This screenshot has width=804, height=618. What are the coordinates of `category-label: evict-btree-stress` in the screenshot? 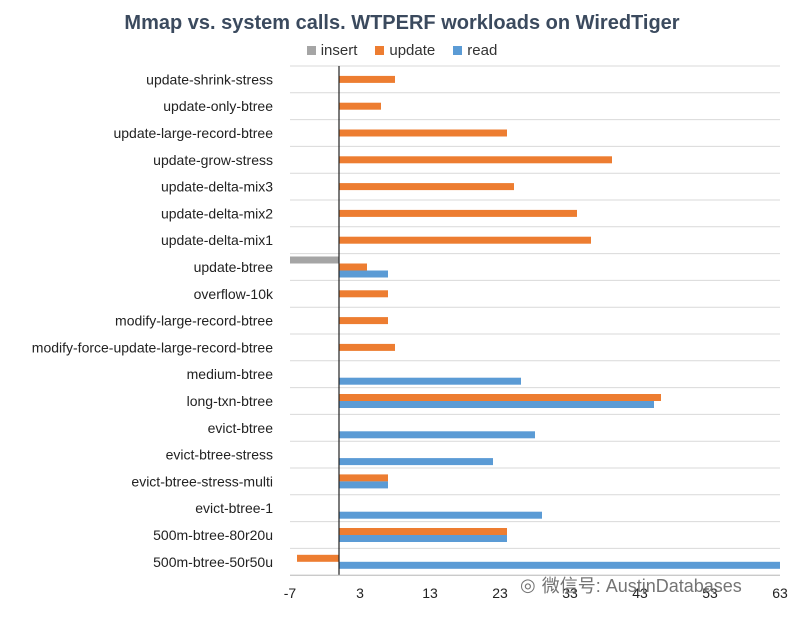 It's located at (219, 455).